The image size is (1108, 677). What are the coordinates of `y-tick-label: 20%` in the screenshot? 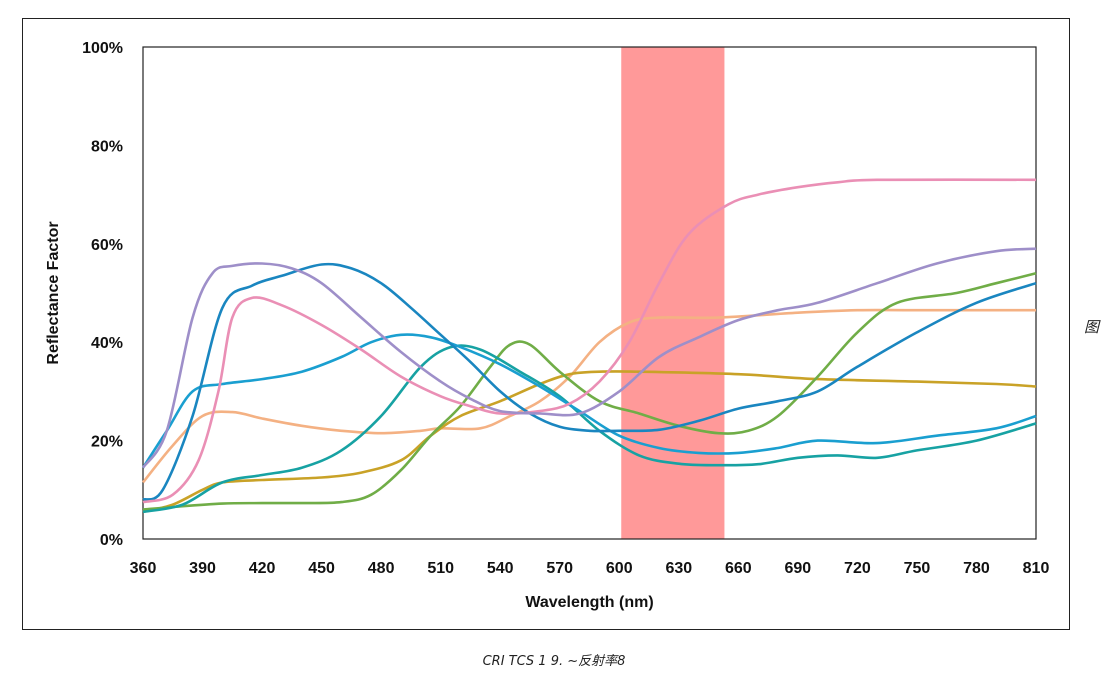 It's located at (107, 442).